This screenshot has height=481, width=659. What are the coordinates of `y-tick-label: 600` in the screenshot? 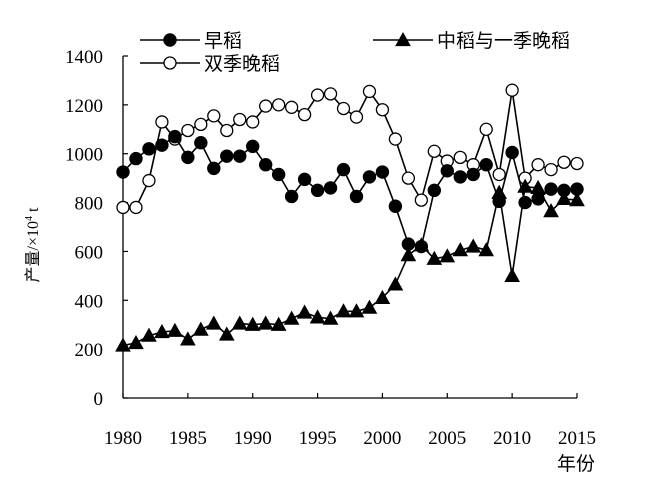 It's located at (89, 252).